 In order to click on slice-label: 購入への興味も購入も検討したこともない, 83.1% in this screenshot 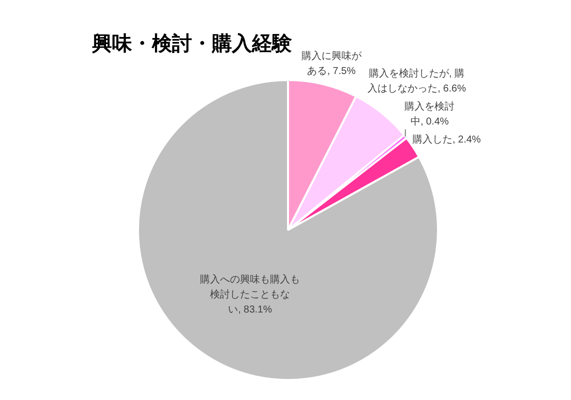, I will do `click(250, 294)`.